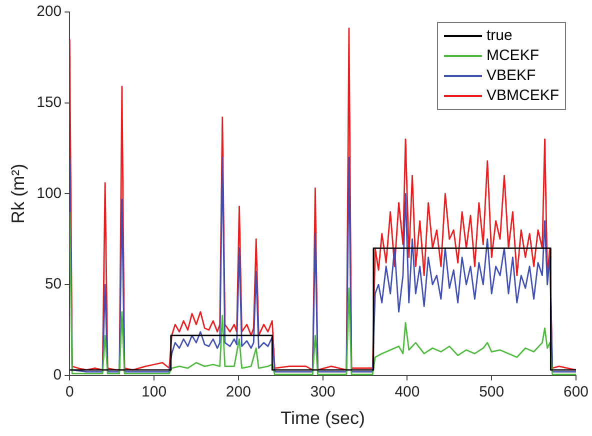  What do you see at coordinates (576, 392) in the screenshot?
I see `x-tick-label: 600` at bounding box center [576, 392].